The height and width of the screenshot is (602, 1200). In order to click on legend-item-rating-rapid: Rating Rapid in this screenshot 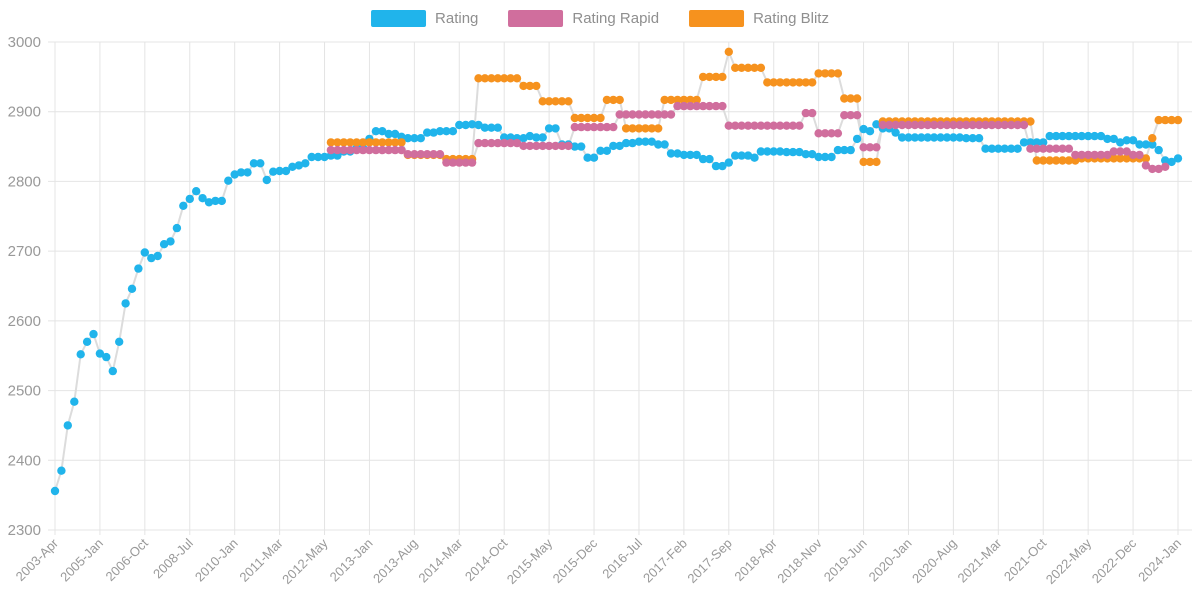, I will do `click(583, 18)`.